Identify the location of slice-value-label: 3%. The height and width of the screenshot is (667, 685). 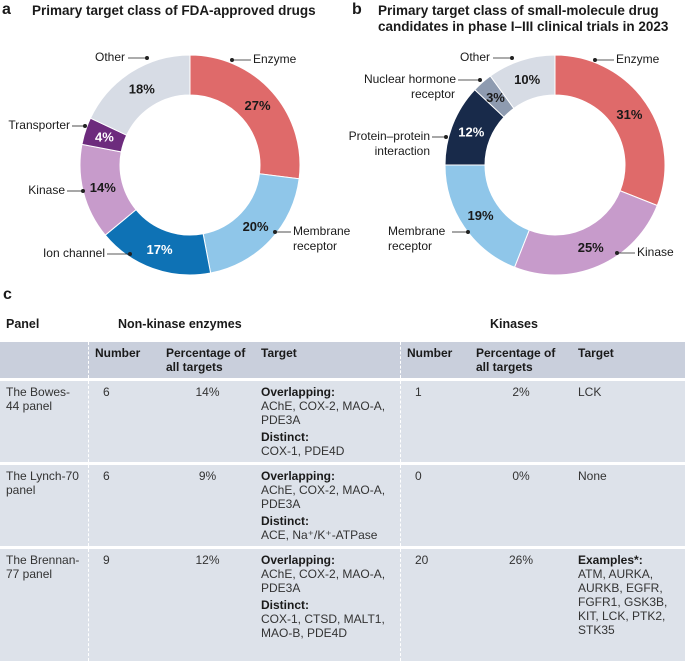
(495, 97).